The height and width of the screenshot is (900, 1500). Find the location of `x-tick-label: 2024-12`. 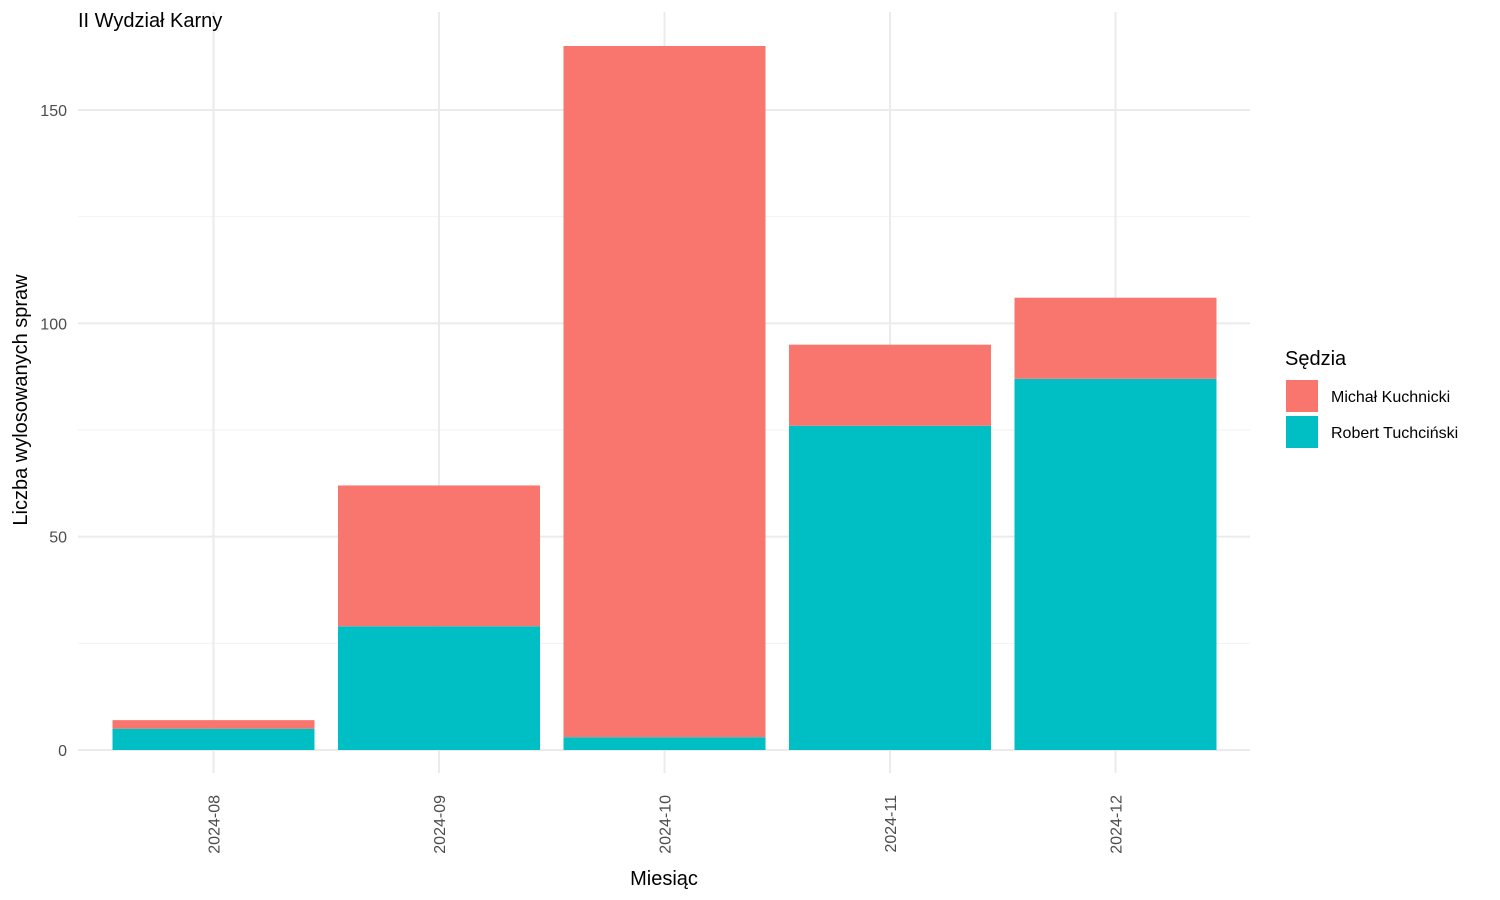

x-tick-label: 2024-12 is located at coordinates (1117, 824).